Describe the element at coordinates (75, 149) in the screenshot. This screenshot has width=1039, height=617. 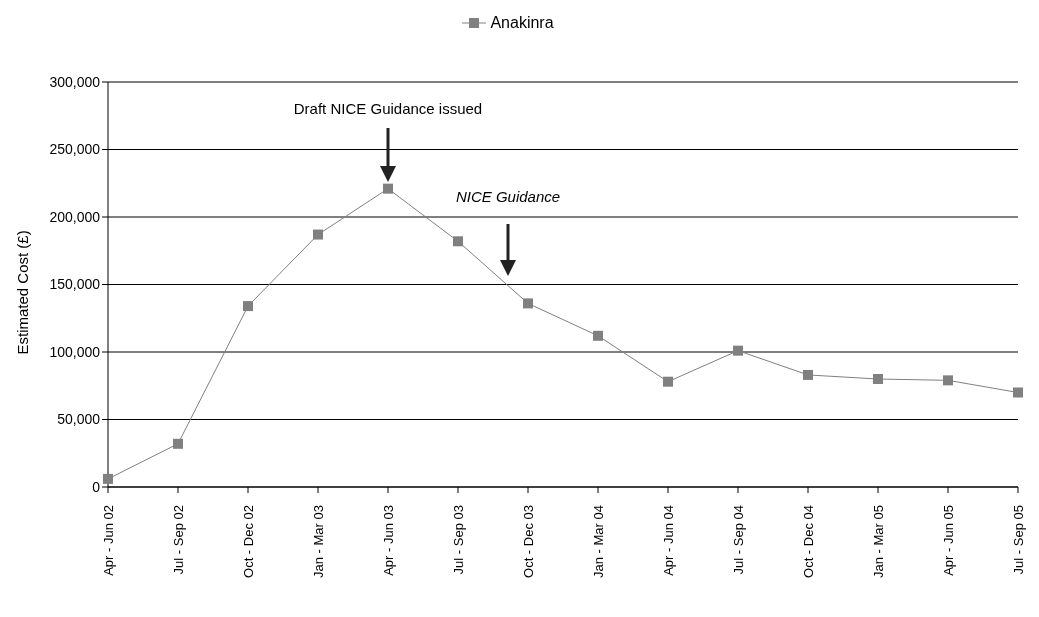
I see `y-tick-label: 250,000` at that location.